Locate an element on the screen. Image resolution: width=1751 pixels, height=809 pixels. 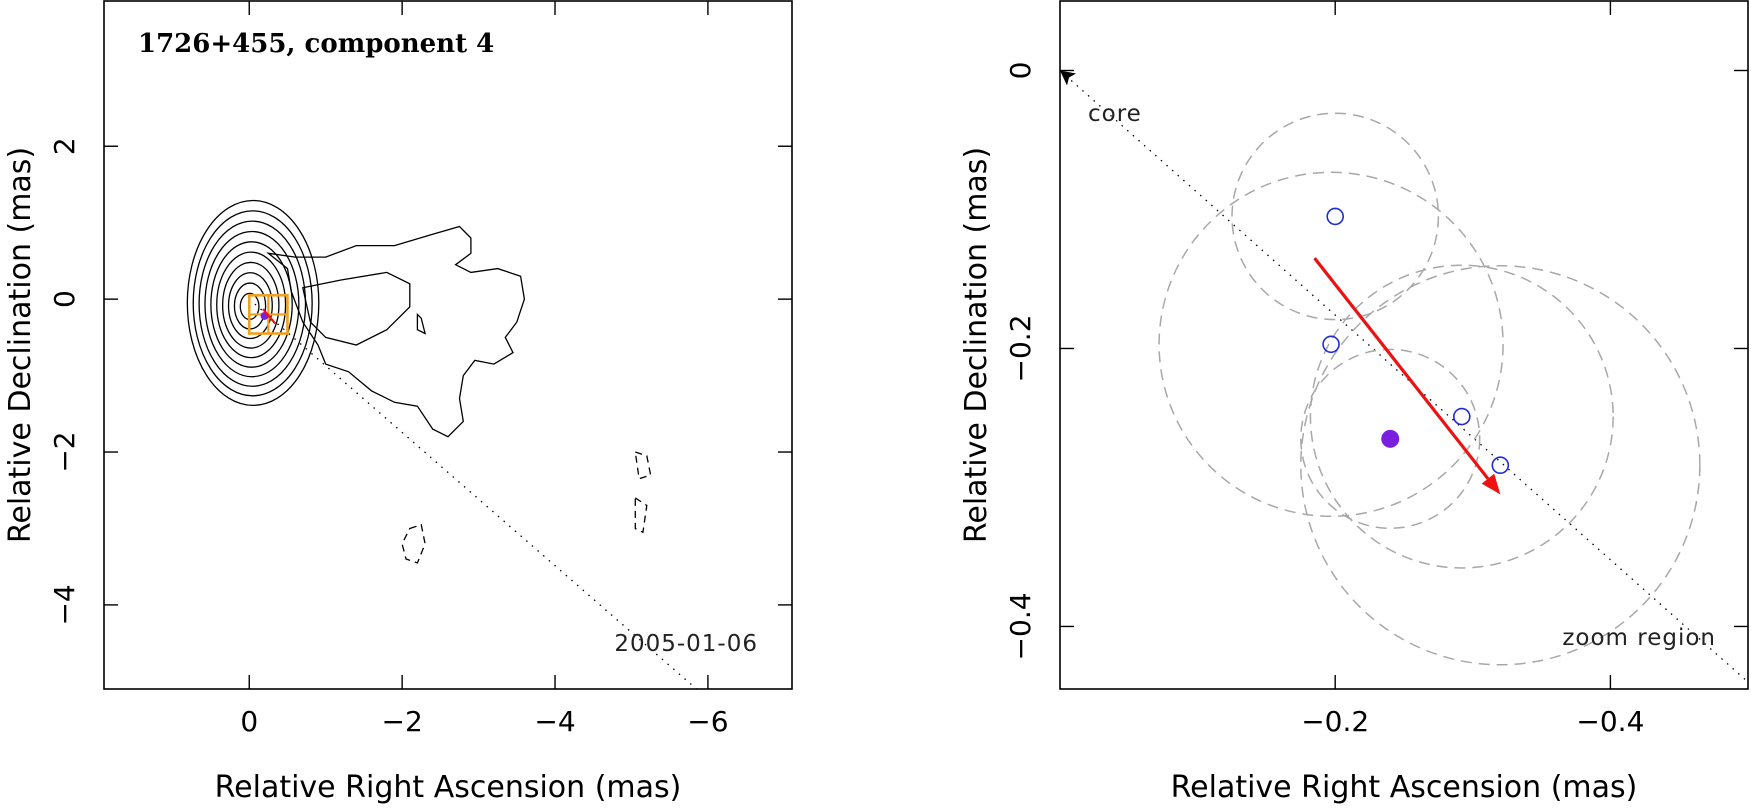
right-x-tick-label: −0.4 is located at coordinates (1610, 721).